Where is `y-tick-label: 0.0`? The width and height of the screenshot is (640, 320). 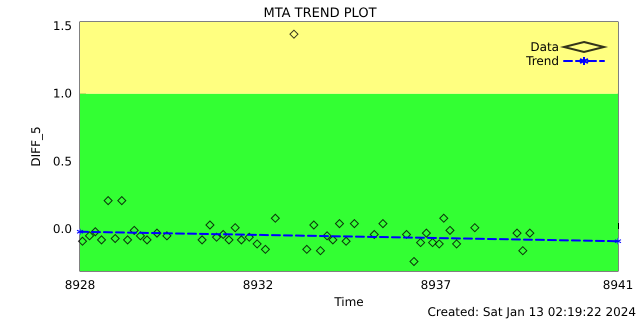 y-tick-label: 0.0 is located at coordinates (62, 229).